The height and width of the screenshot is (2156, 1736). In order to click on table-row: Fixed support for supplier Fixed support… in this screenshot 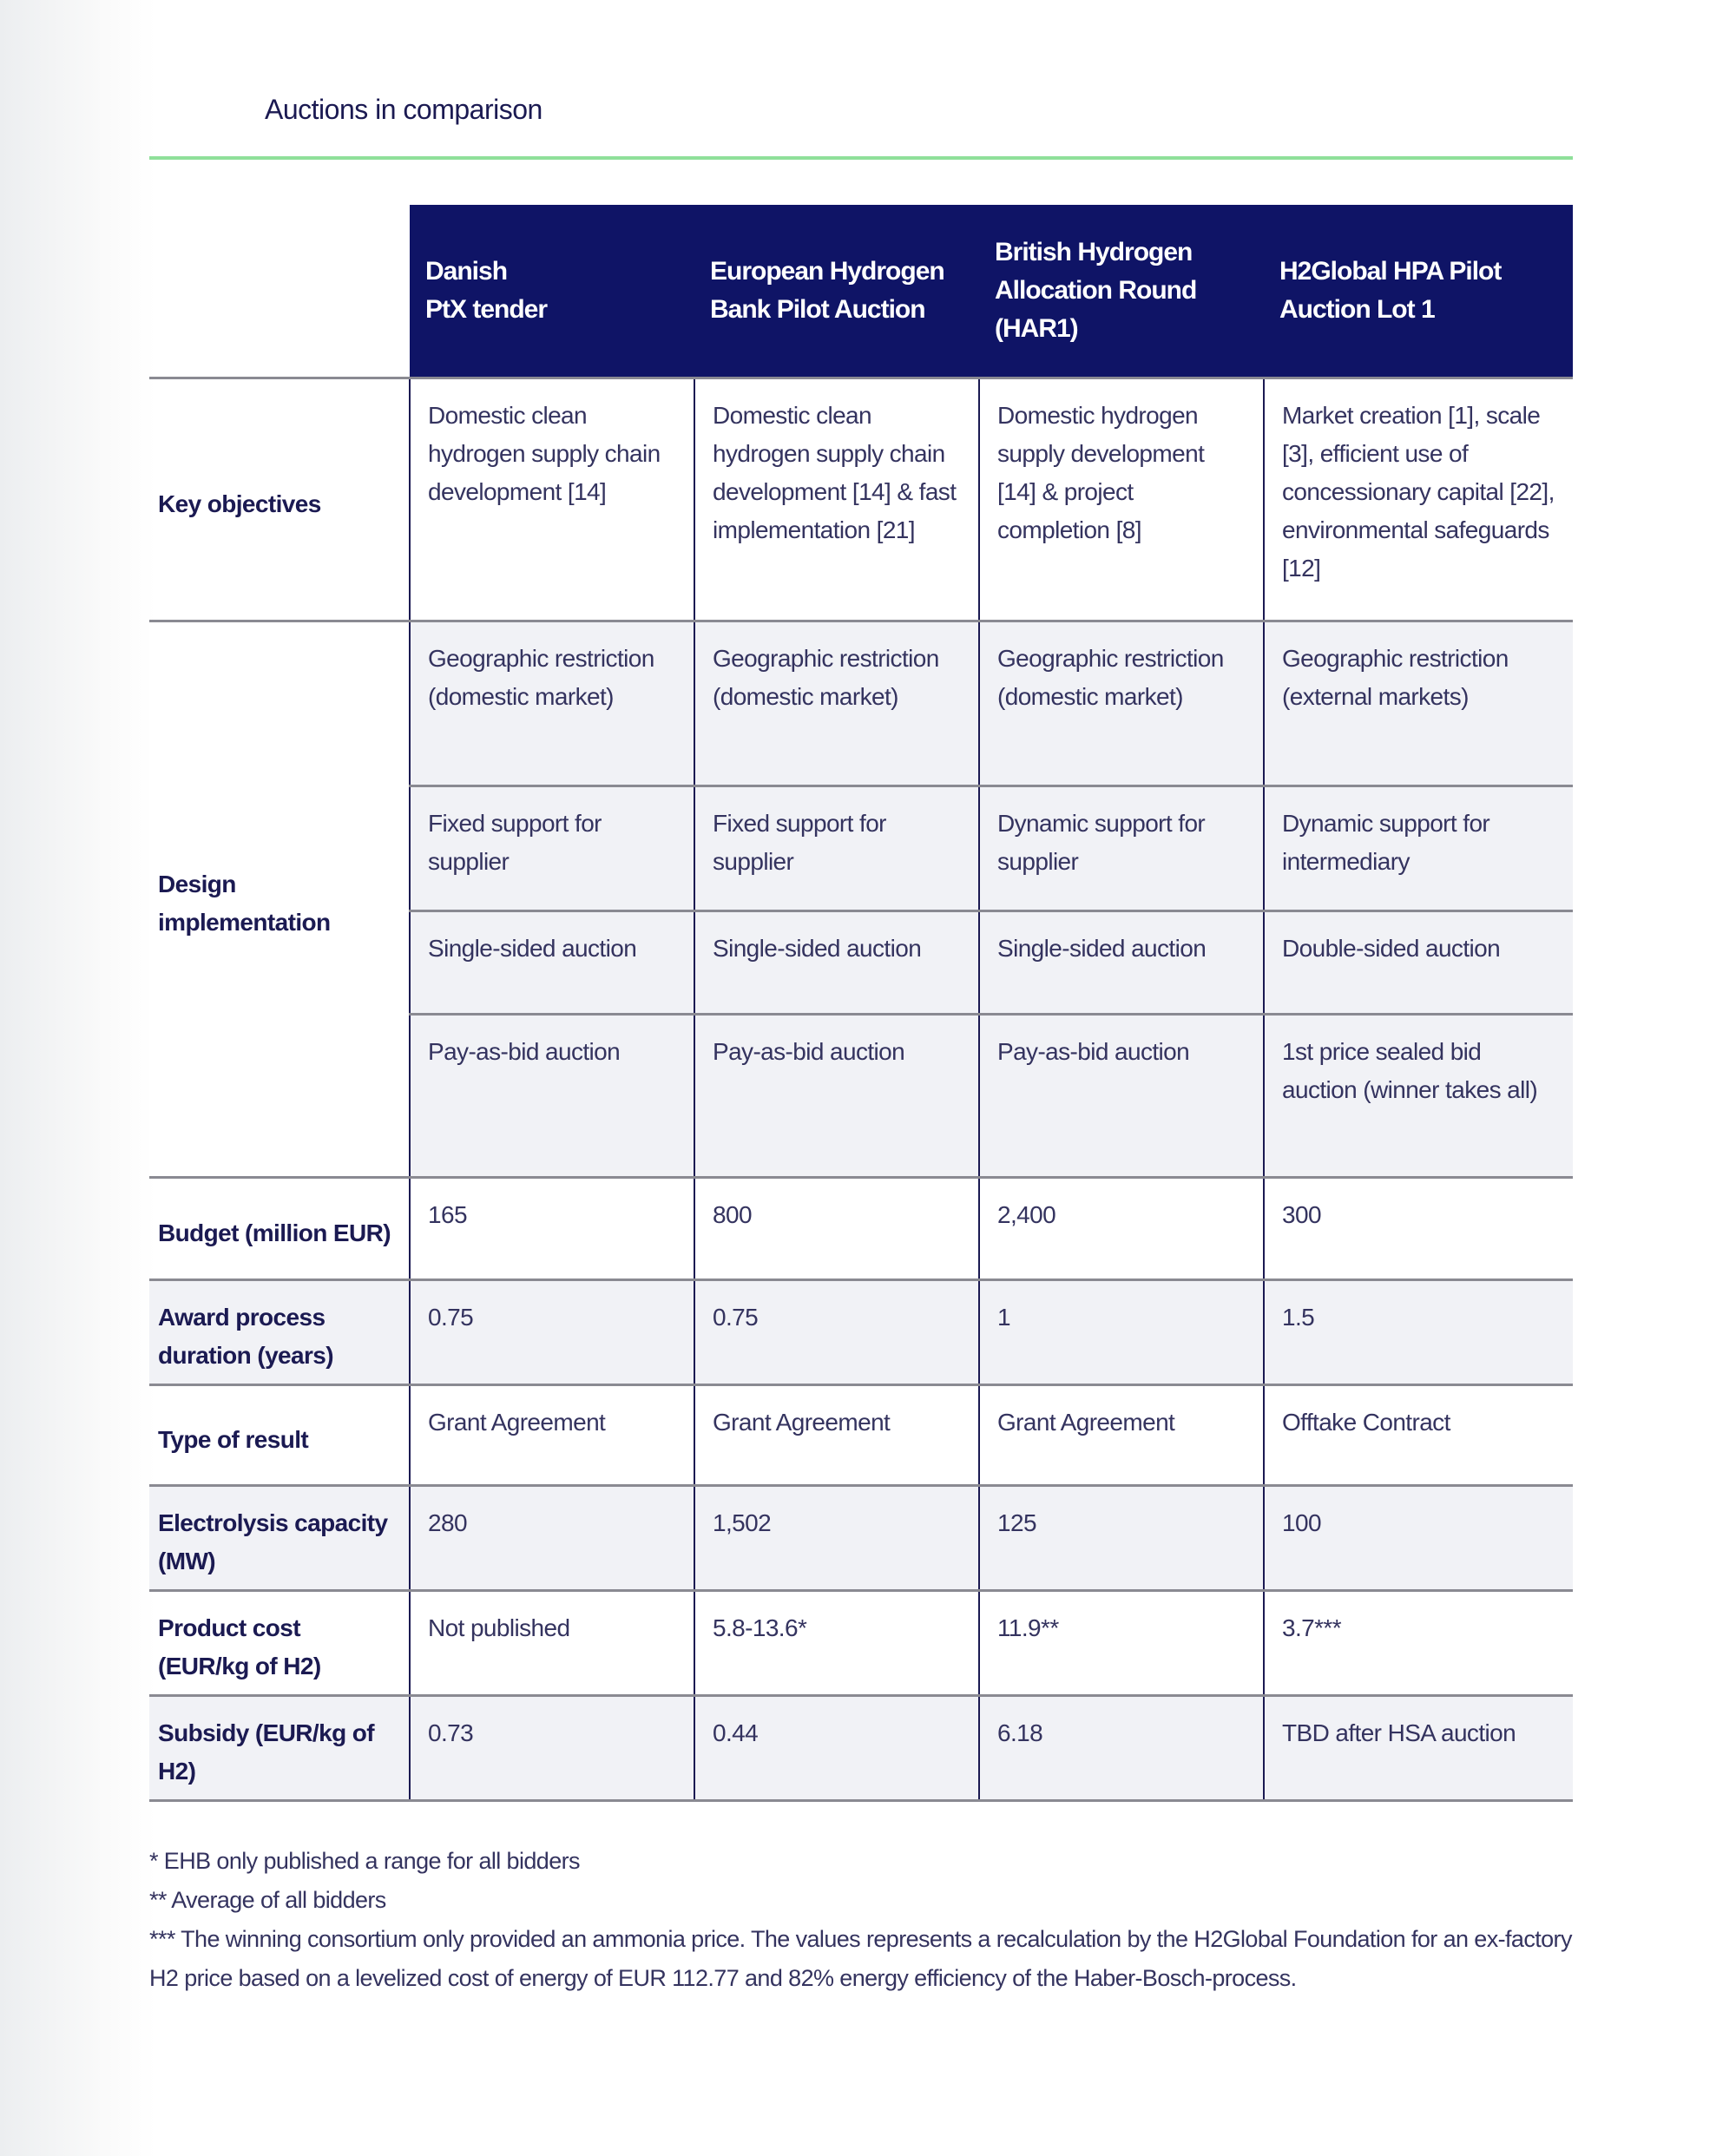, I will do `click(861, 848)`.